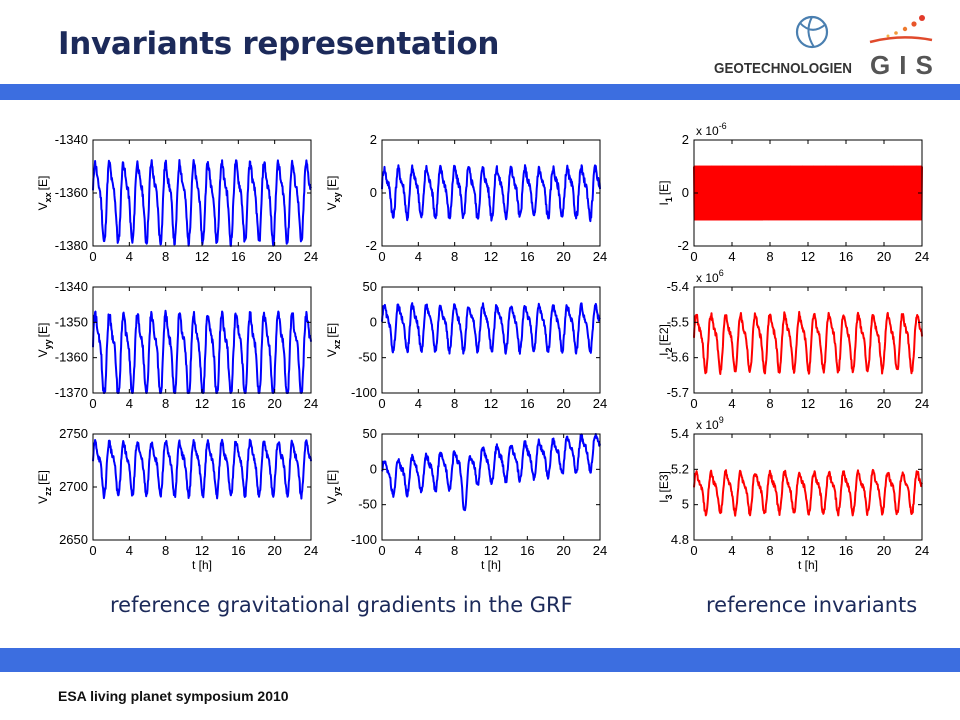  Describe the element at coordinates (279, 44) in the screenshot. I see `page-title: Invariants representation` at that location.